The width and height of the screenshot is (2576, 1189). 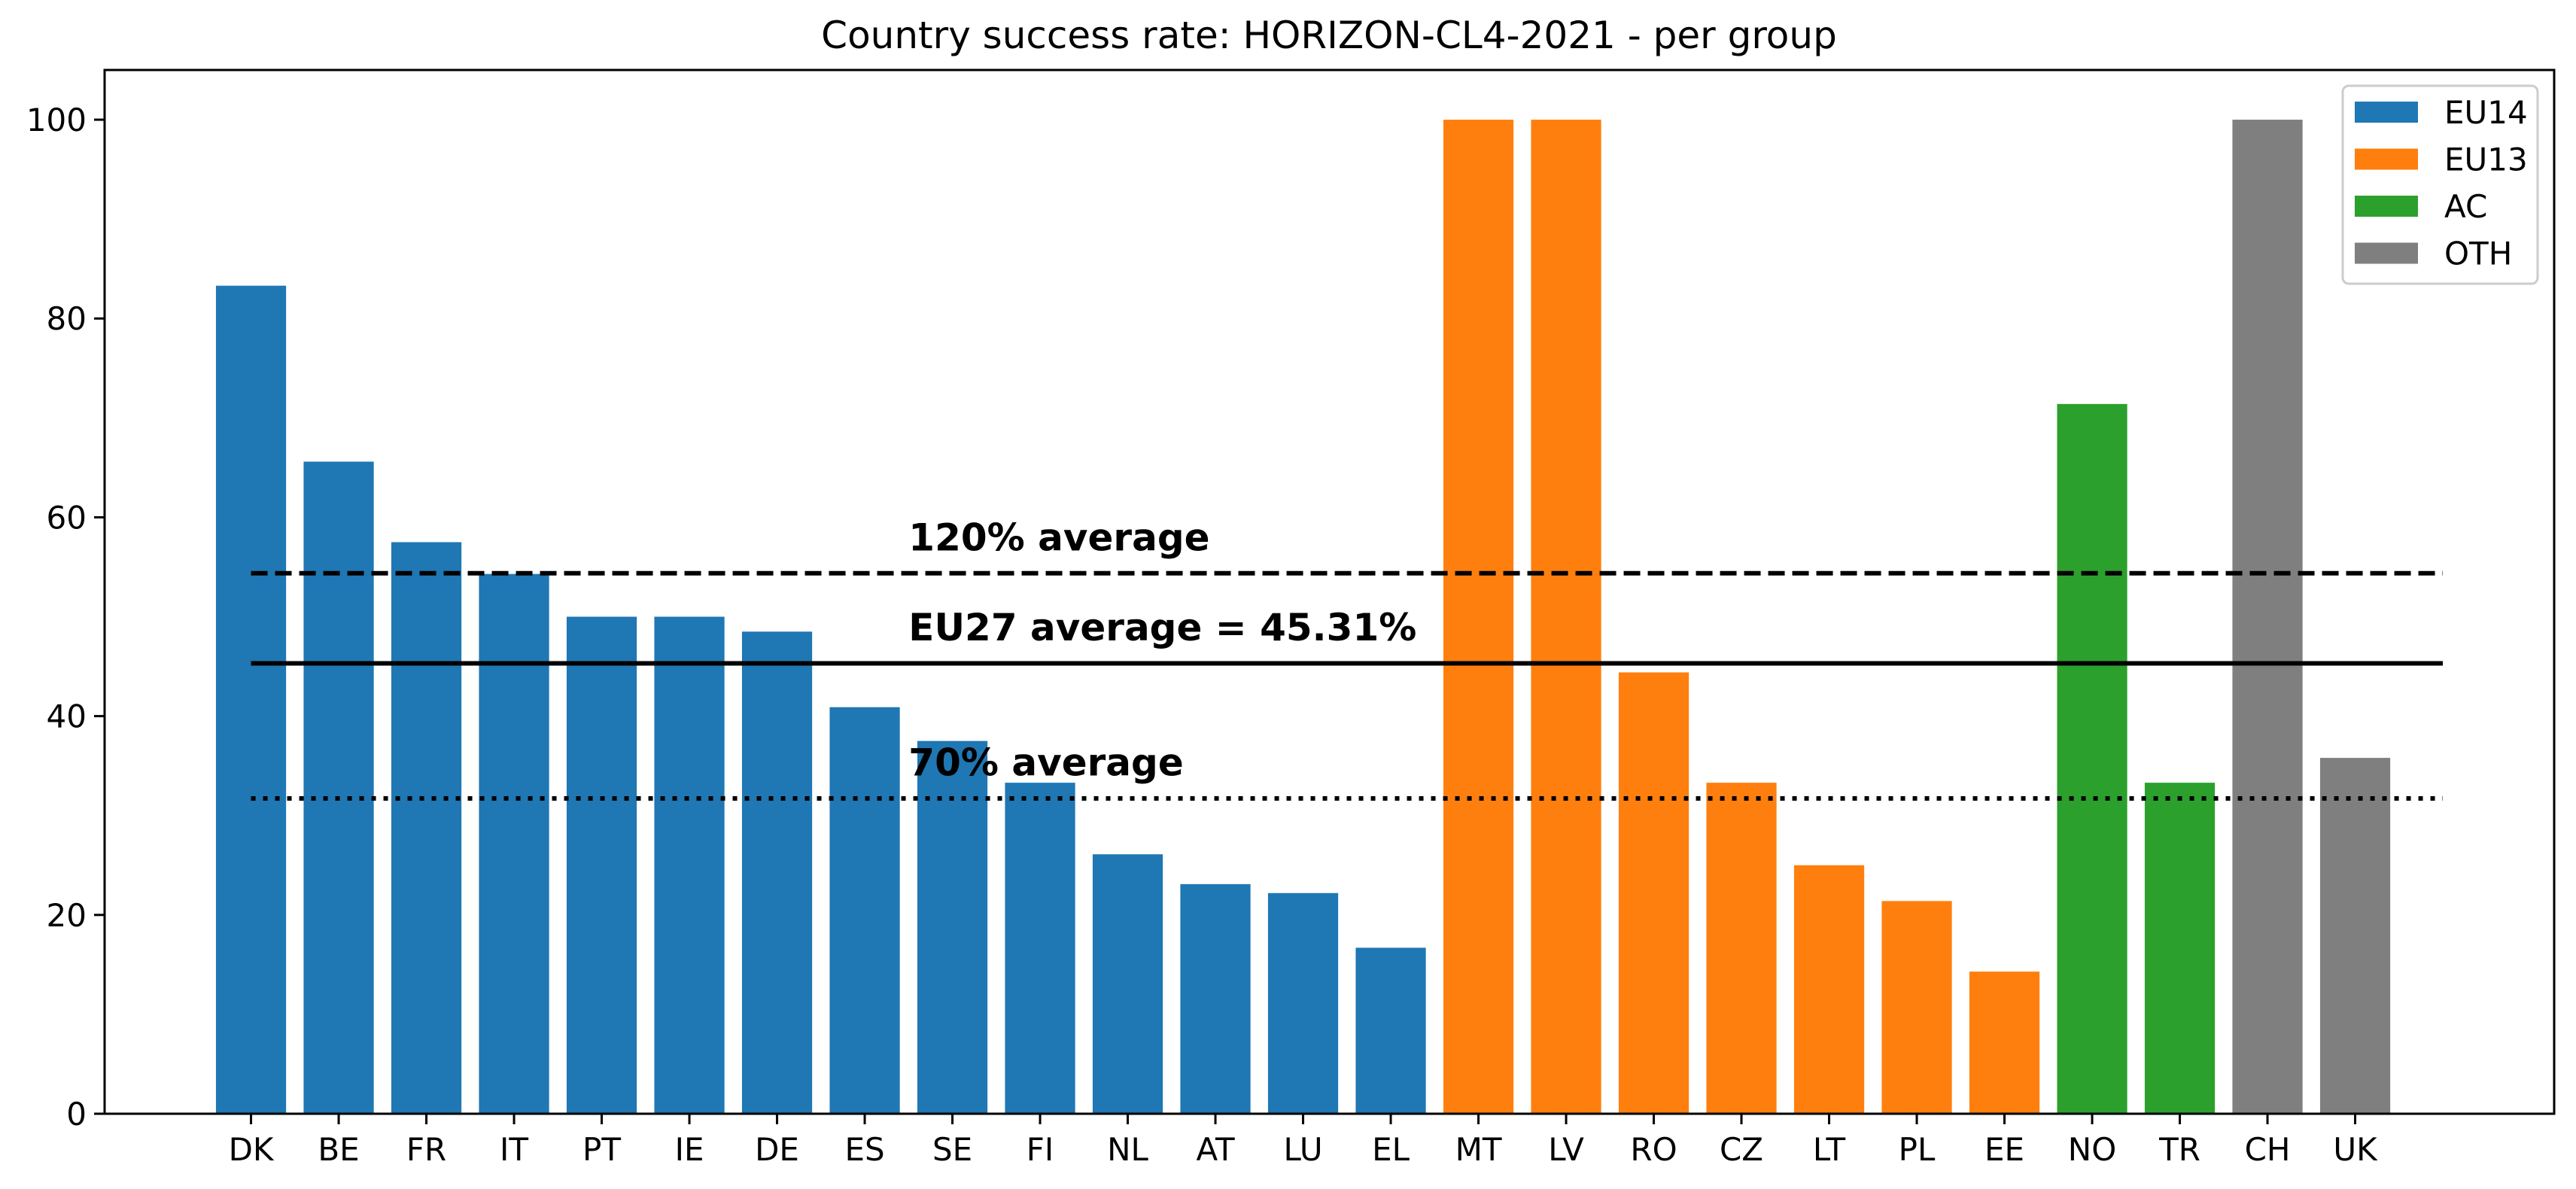 What do you see at coordinates (1127, 1149) in the screenshot?
I see `x-tick-label: NL` at bounding box center [1127, 1149].